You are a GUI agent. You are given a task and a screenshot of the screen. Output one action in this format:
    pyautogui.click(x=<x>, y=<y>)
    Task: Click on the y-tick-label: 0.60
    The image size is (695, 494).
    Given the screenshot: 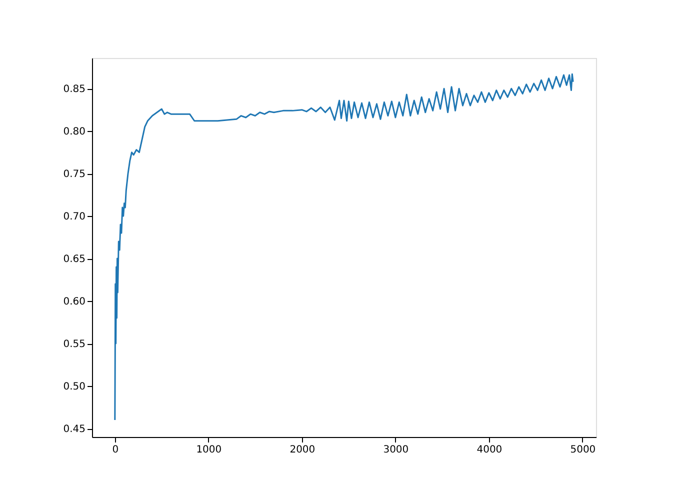 What is the action you would take?
    pyautogui.click(x=74, y=302)
    